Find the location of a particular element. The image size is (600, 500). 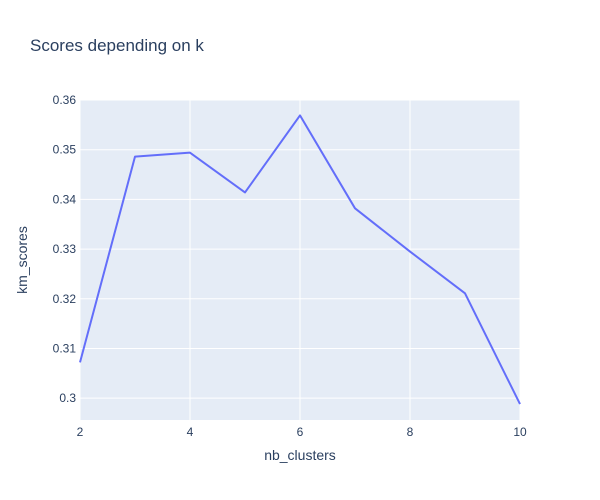

y-tick-label: 0.34 is located at coordinates (65, 199).